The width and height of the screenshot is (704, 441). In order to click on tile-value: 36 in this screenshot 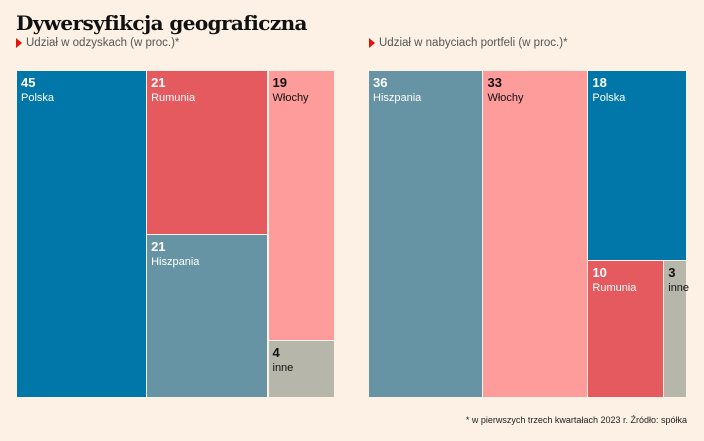, I will do `click(380, 82)`.